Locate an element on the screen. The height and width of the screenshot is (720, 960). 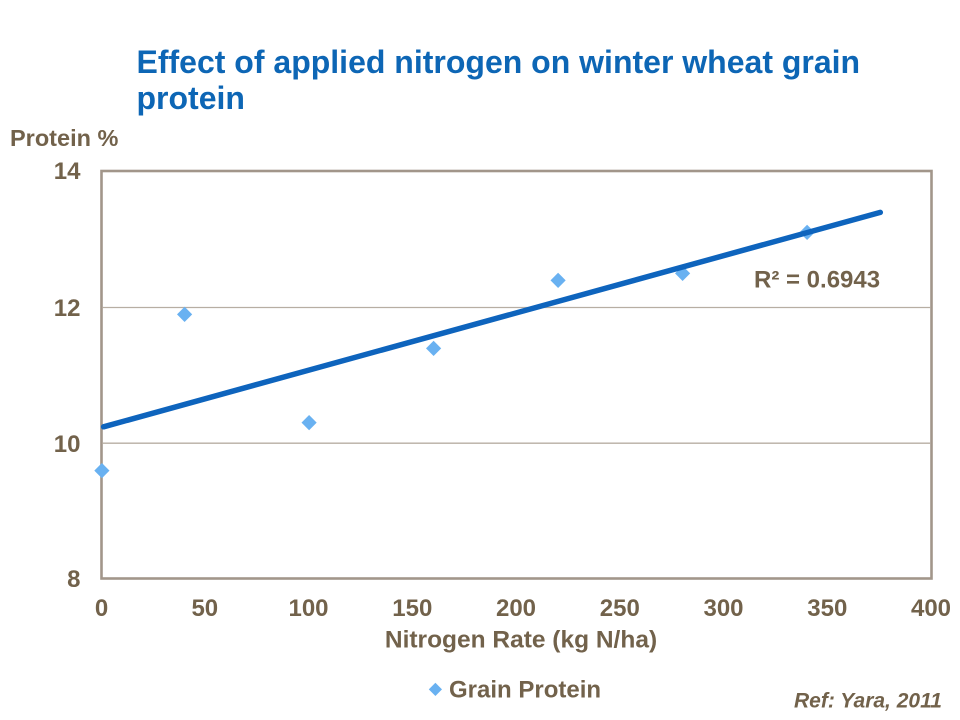
svg-text: 150 is located at coordinates (412, 608).